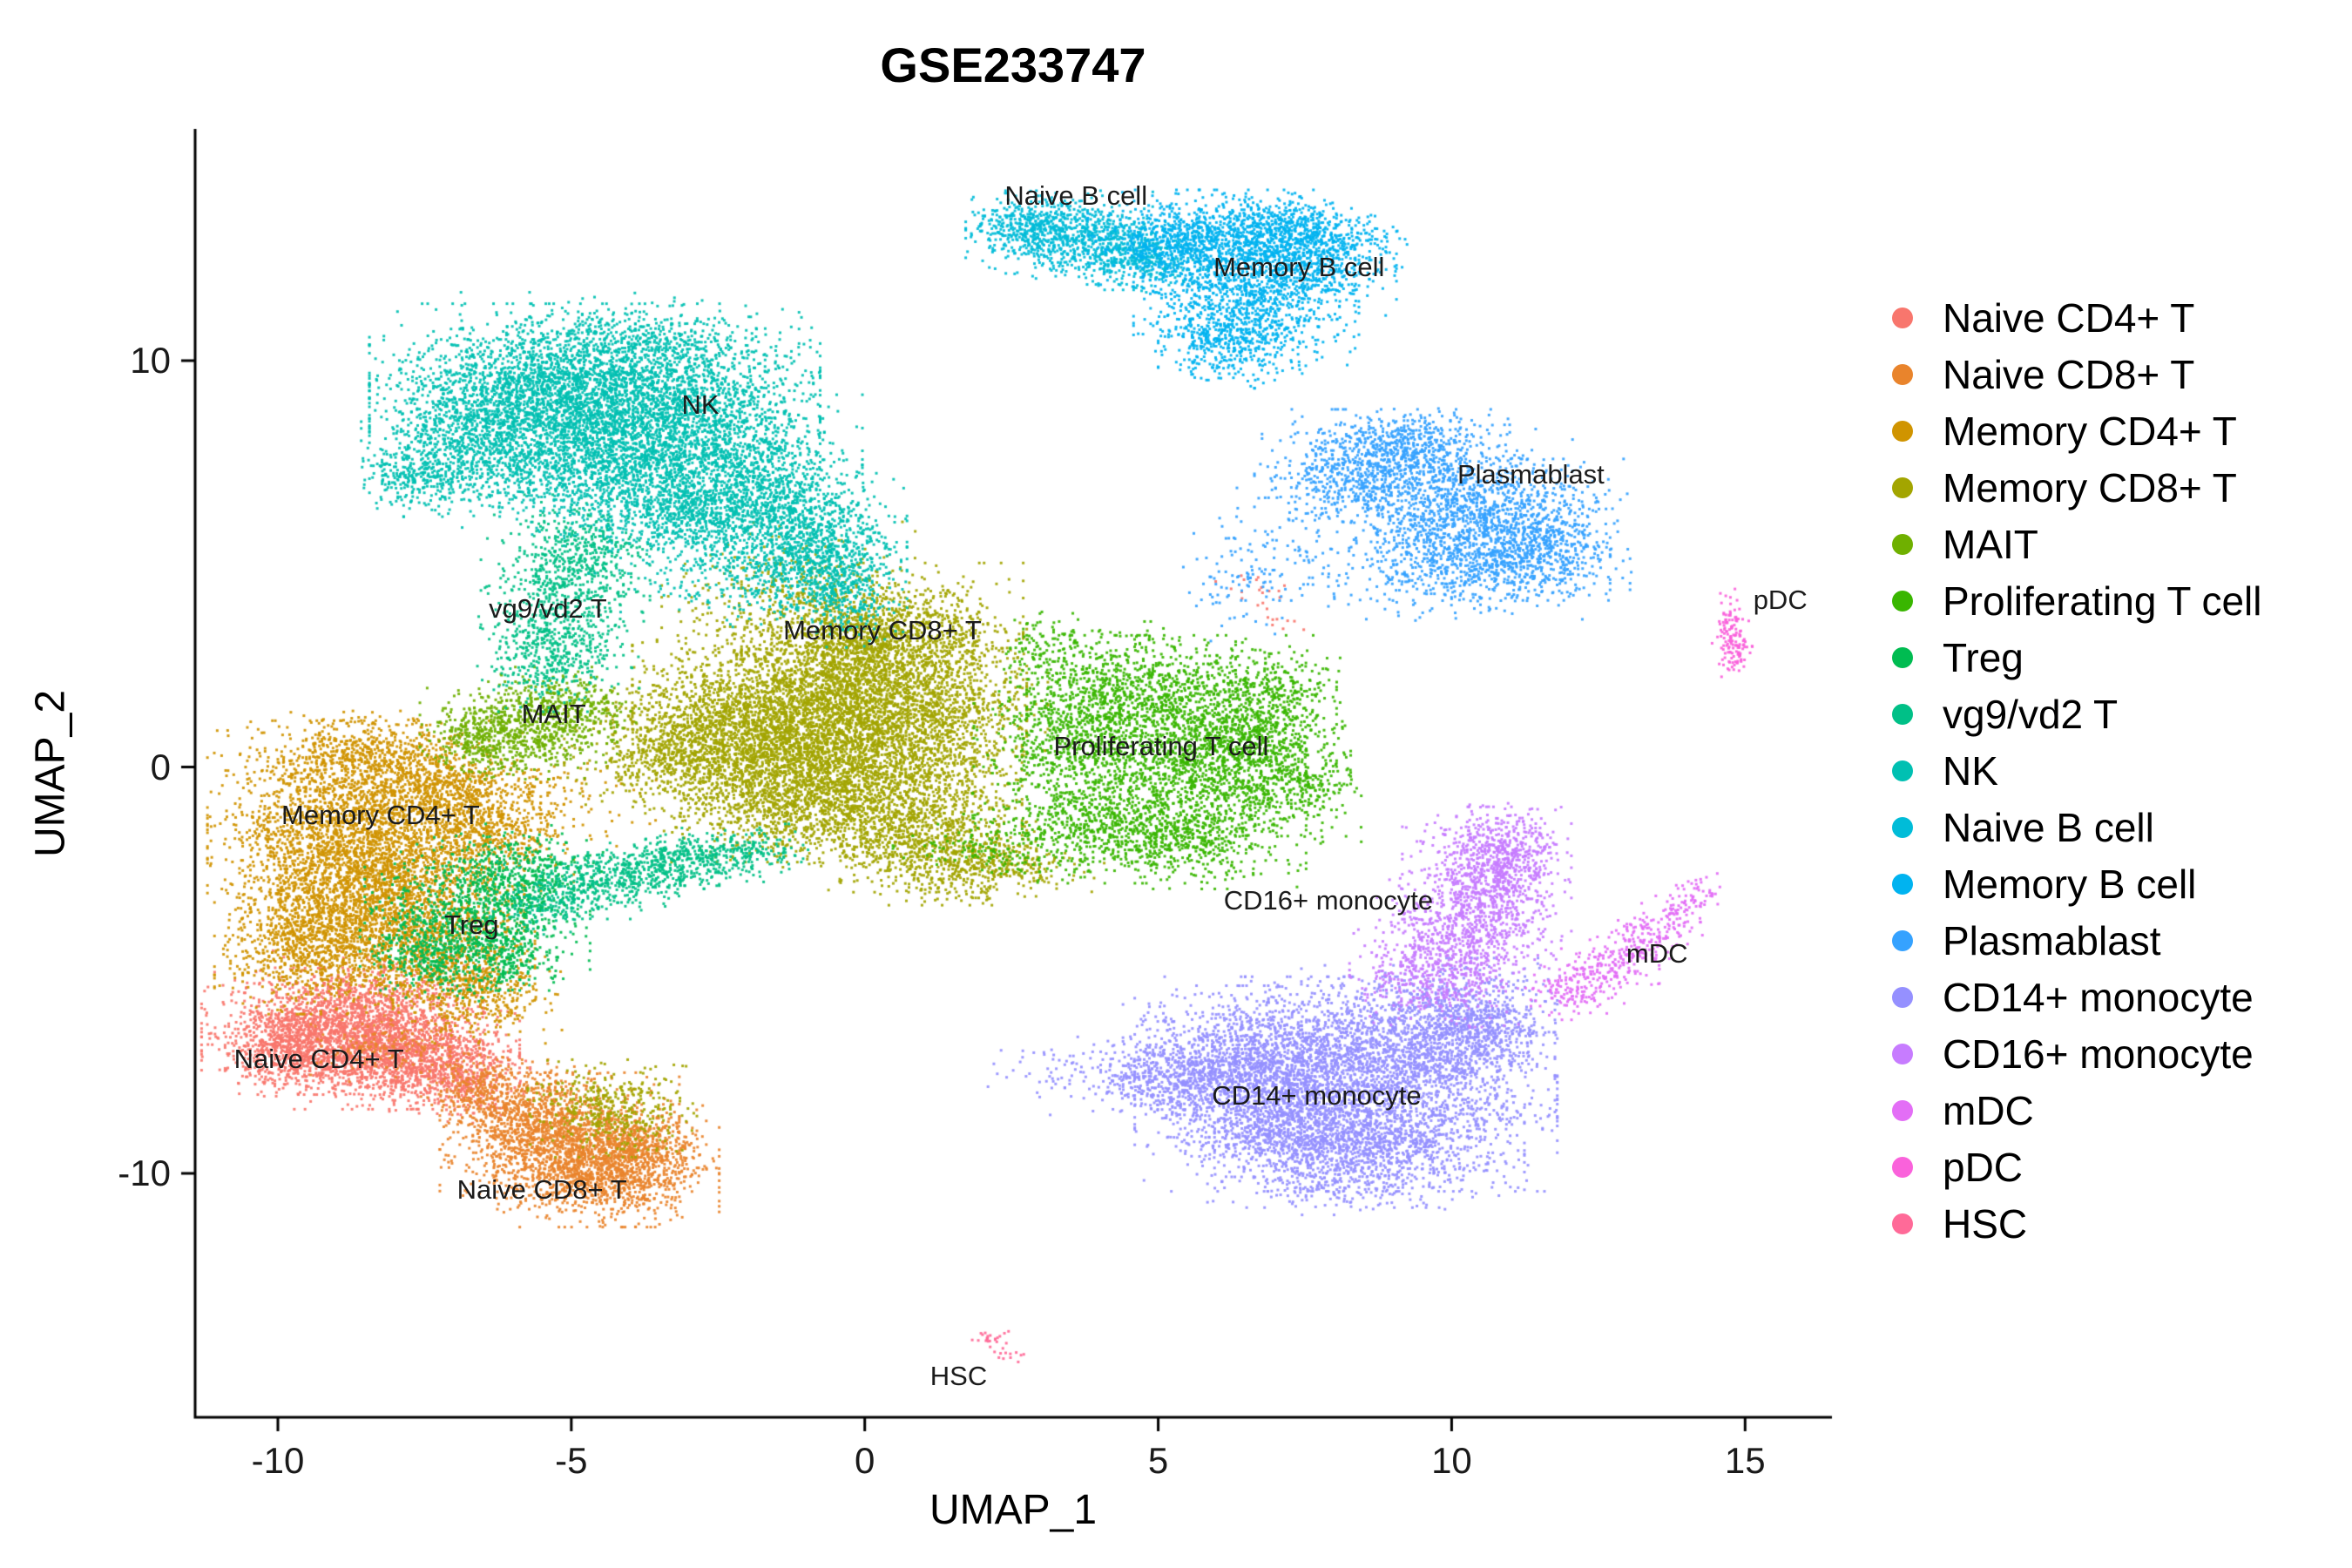 The image size is (2352, 1568). Describe the element at coordinates (1988, 1110) in the screenshot. I see `legend-label: mDC` at that location.